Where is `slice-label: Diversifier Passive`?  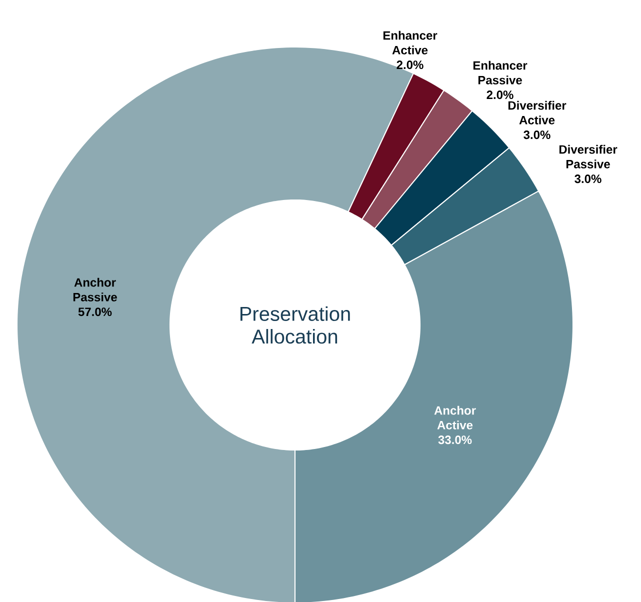
slice-label: Diversifier Passive is located at coordinates (588, 156).